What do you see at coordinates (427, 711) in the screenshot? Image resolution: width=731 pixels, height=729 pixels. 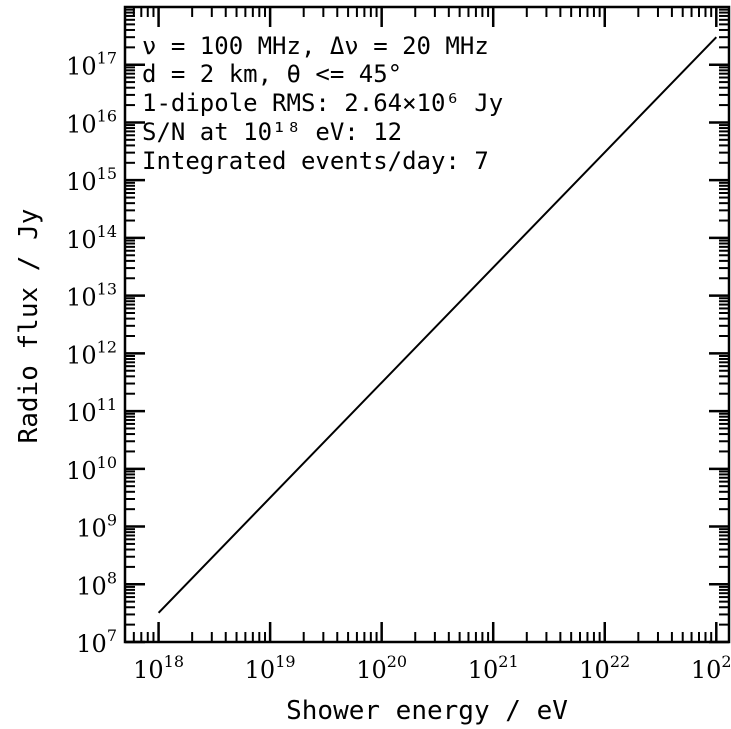 I see `x-axis-title: Shower energy / eV` at bounding box center [427, 711].